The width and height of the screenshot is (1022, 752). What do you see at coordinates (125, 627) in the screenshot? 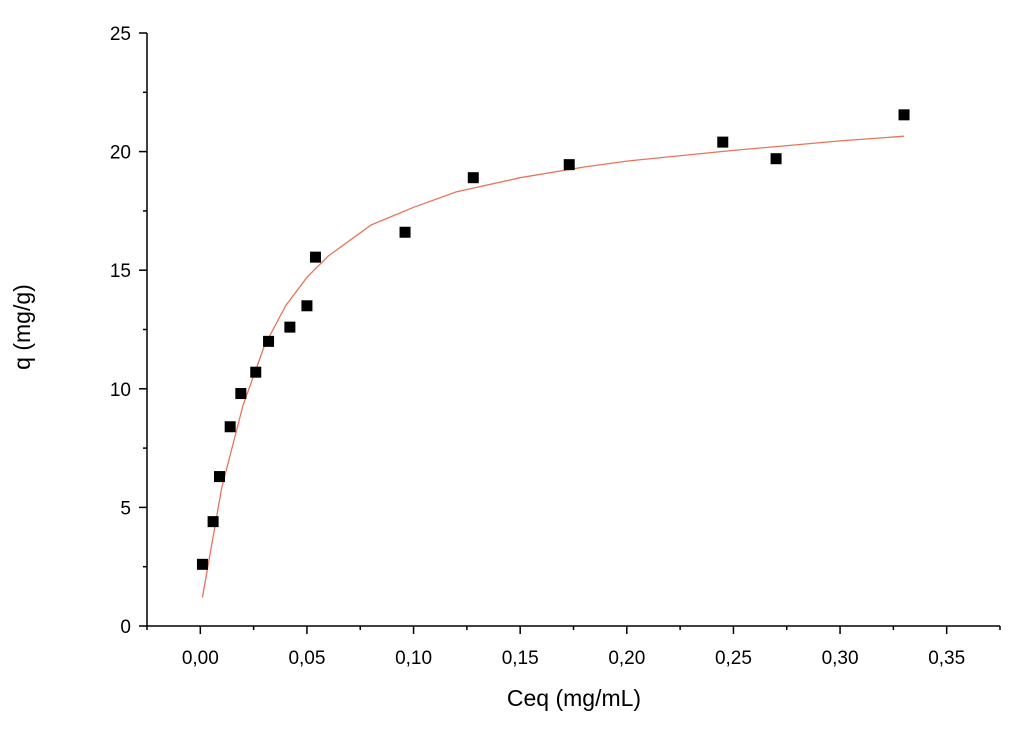
I see `y-tick-label: 0` at bounding box center [125, 627].